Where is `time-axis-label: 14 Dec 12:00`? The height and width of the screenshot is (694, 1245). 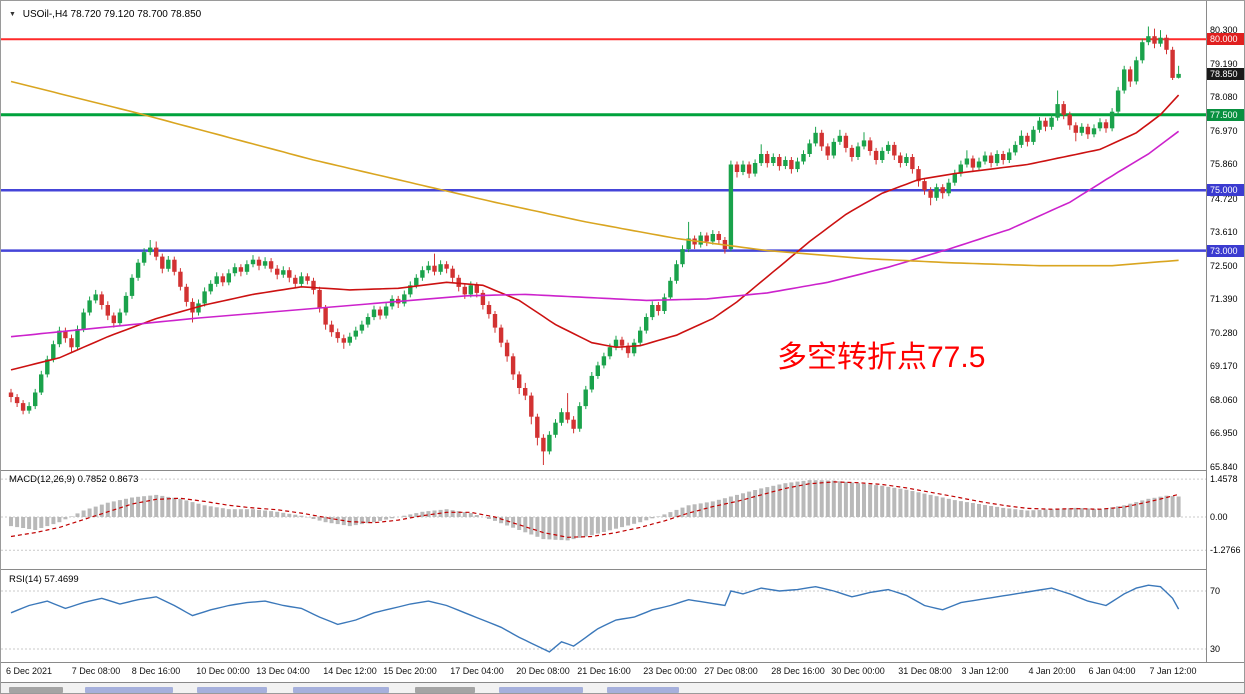 time-axis-label: 14 Dec 12:00 is located at coordinates (350, 671).